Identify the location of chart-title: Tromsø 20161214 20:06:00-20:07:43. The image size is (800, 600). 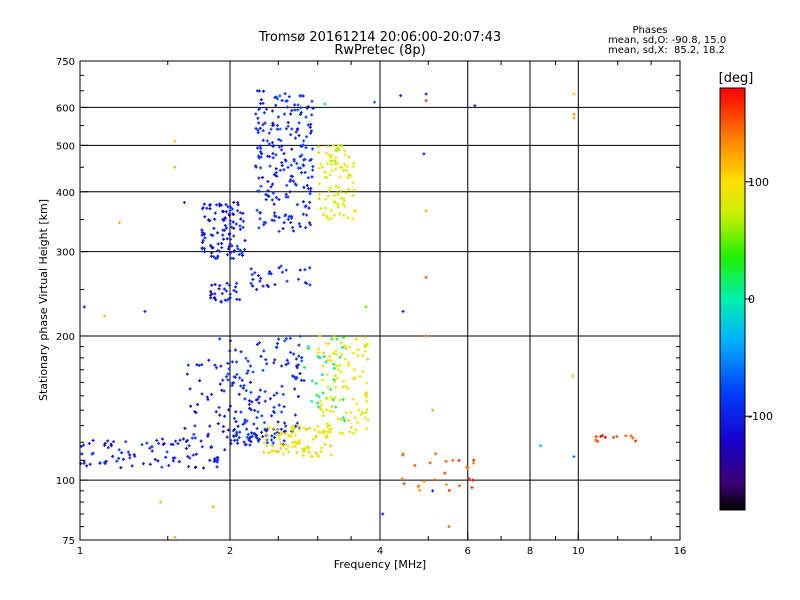
(379, 37).